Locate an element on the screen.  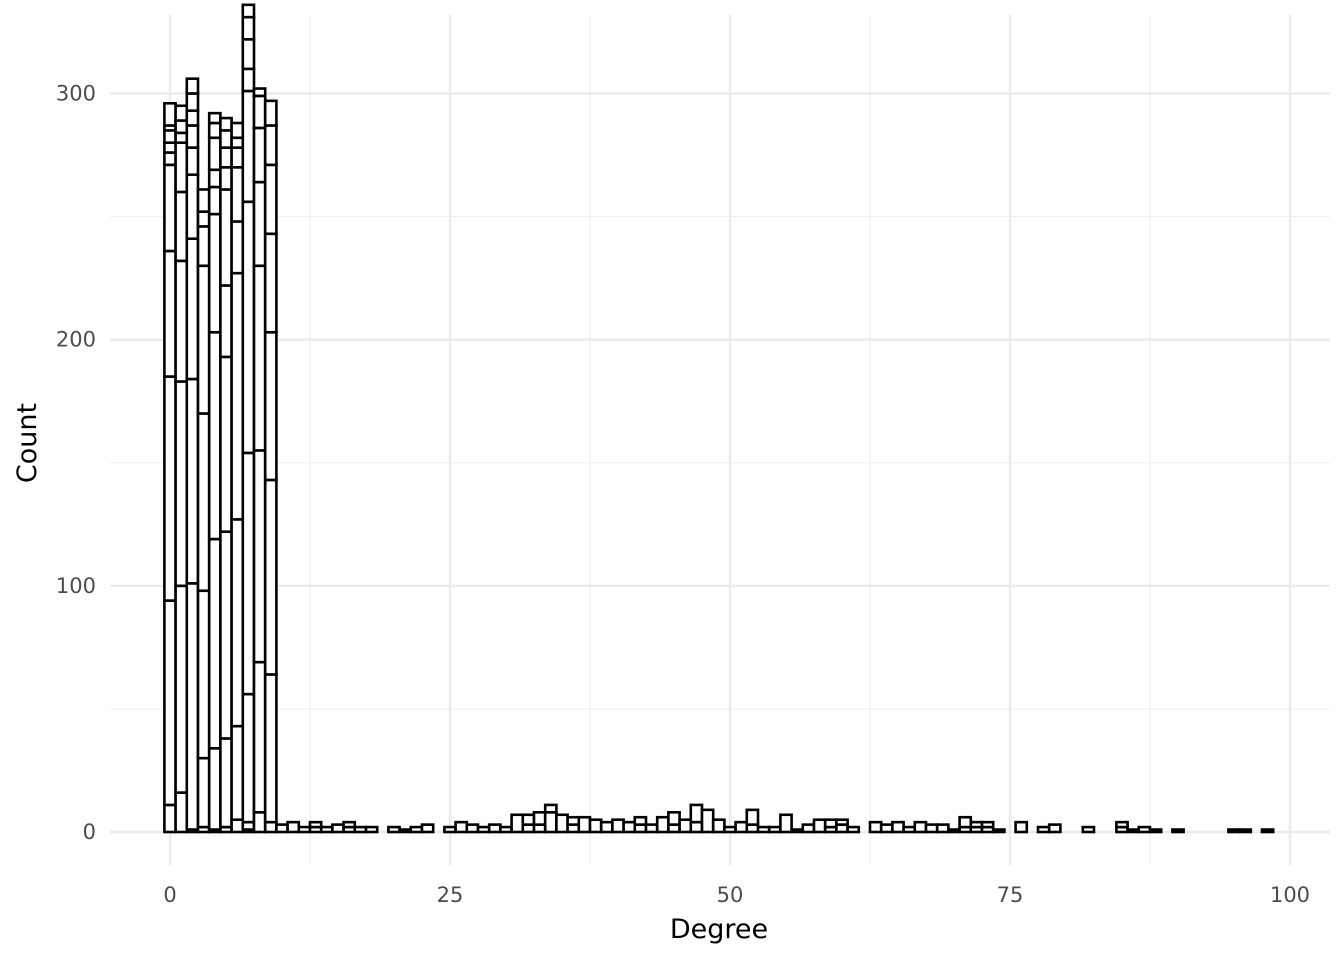
x-tick-labels: 0 25 50 75 100 is located at coordinates (736, 895).